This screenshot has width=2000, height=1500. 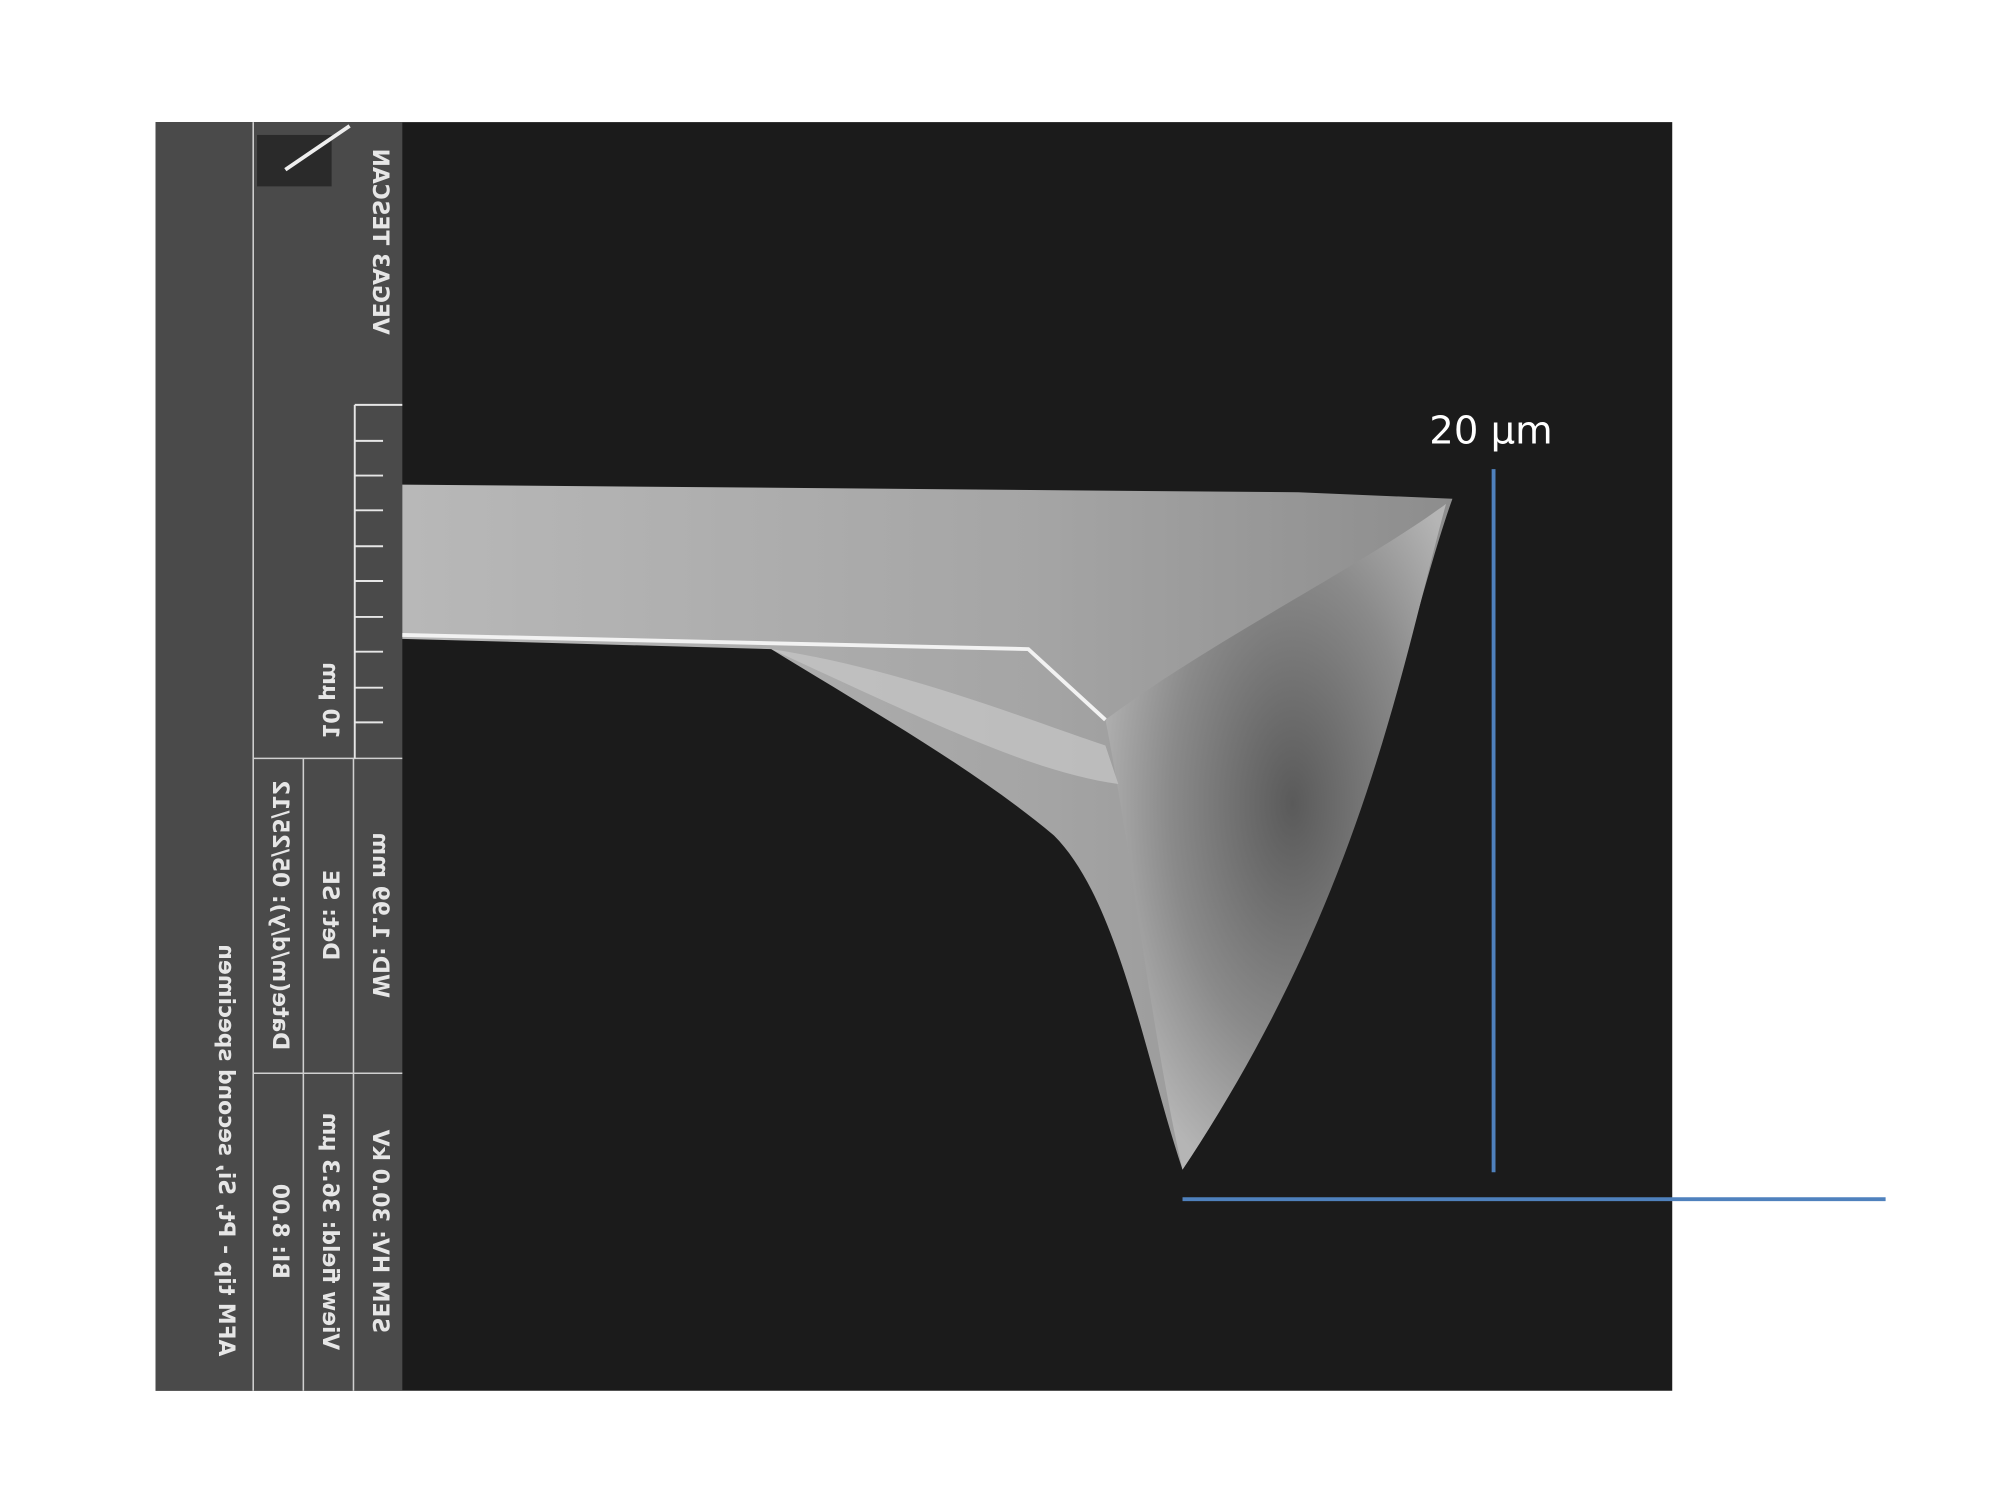 What do you see at coordinates (378, 581) in the screenshot?
I see `scale-bar` at bounding box center [378, 581].